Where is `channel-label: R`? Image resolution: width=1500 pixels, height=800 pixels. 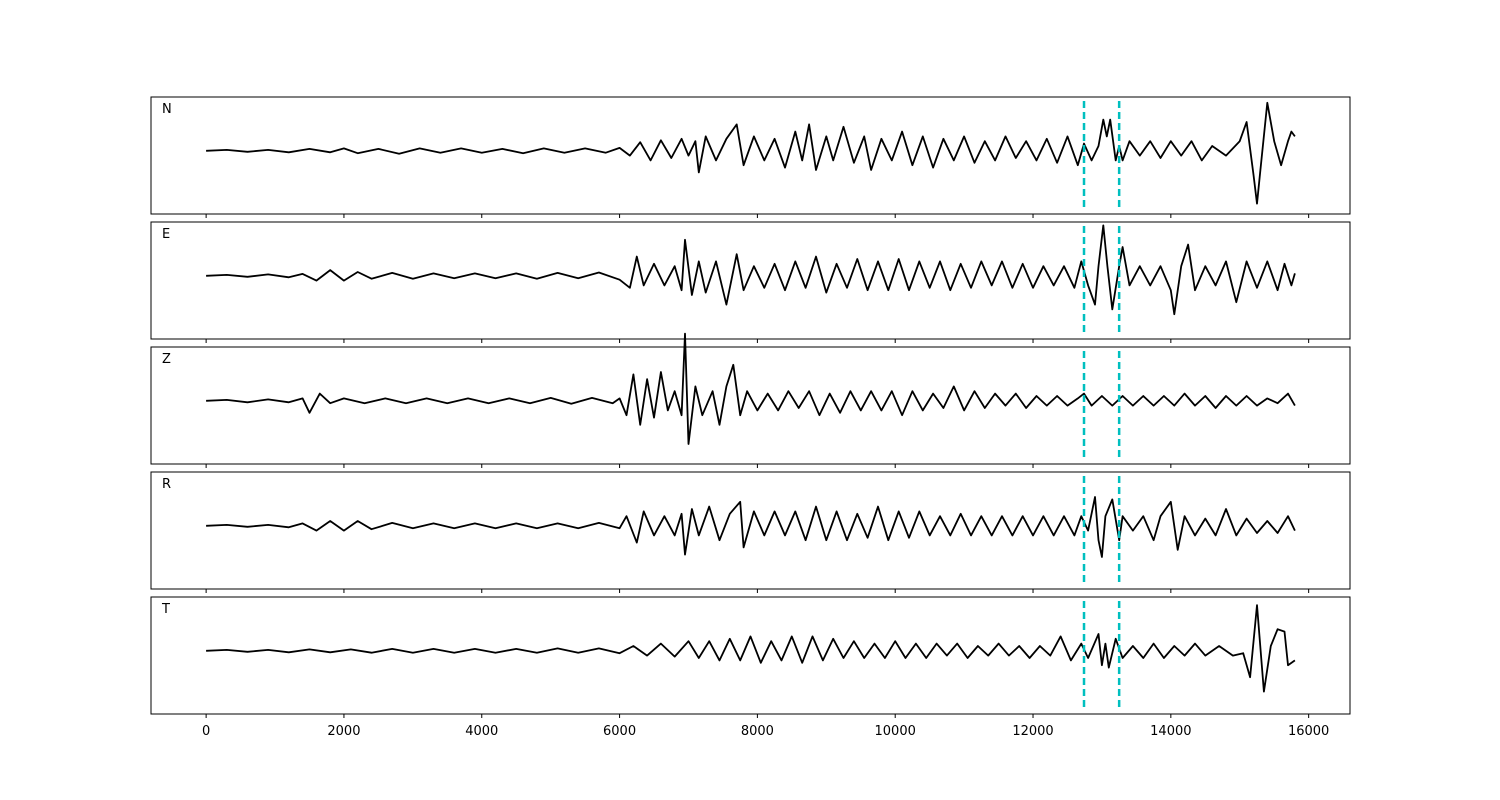
channel-label: R is located at coordinates (166, 484).